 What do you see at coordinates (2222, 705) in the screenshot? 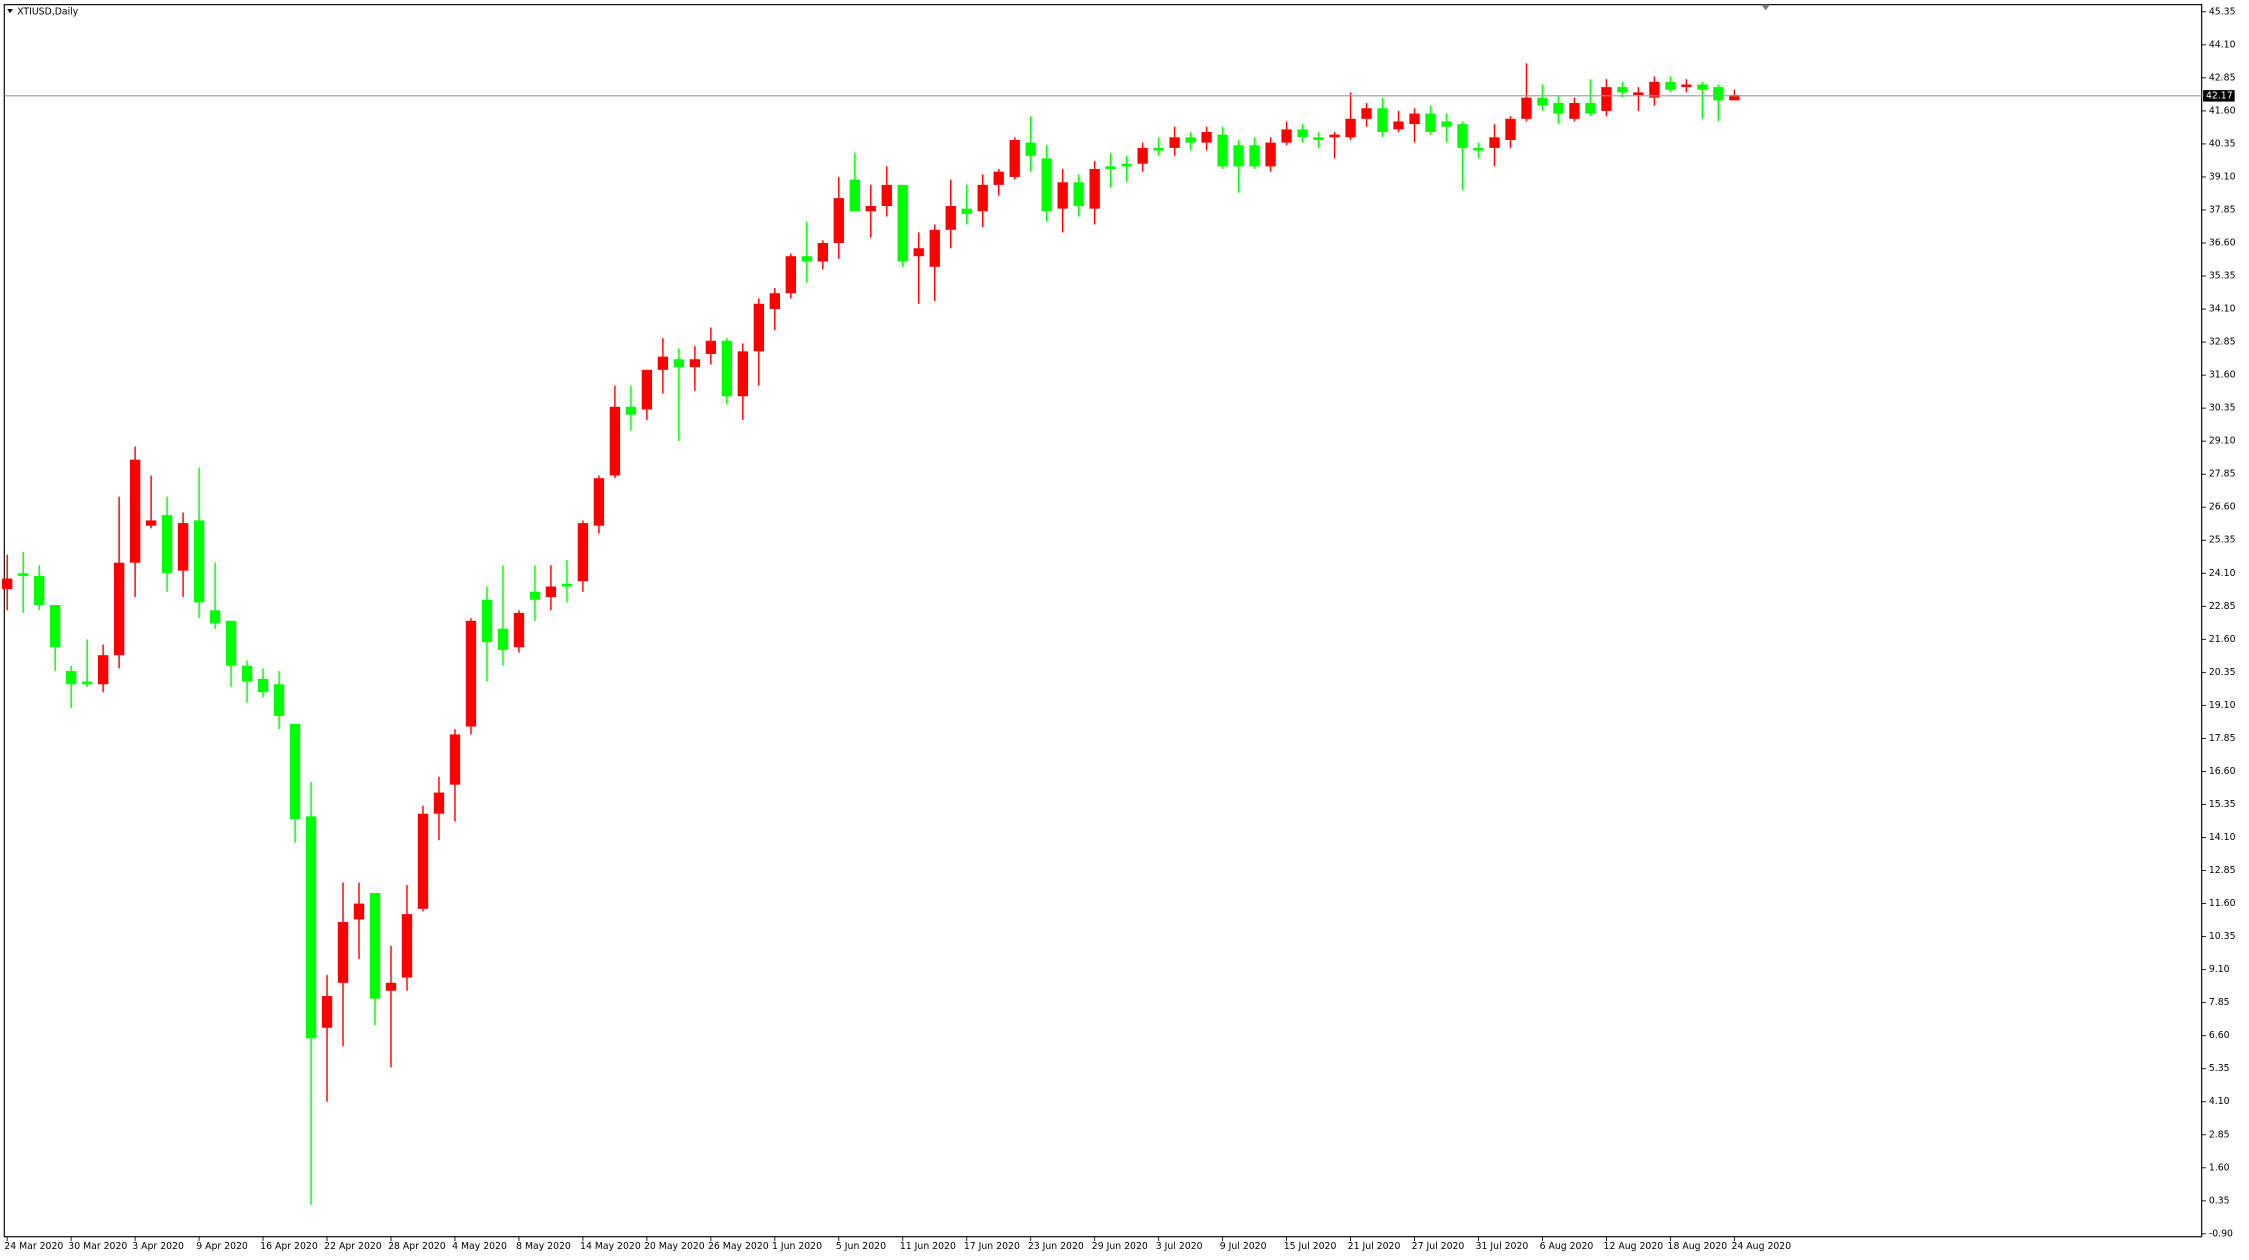
I see `y-tick-label: 19.10` at bounding box center [2222, 705].